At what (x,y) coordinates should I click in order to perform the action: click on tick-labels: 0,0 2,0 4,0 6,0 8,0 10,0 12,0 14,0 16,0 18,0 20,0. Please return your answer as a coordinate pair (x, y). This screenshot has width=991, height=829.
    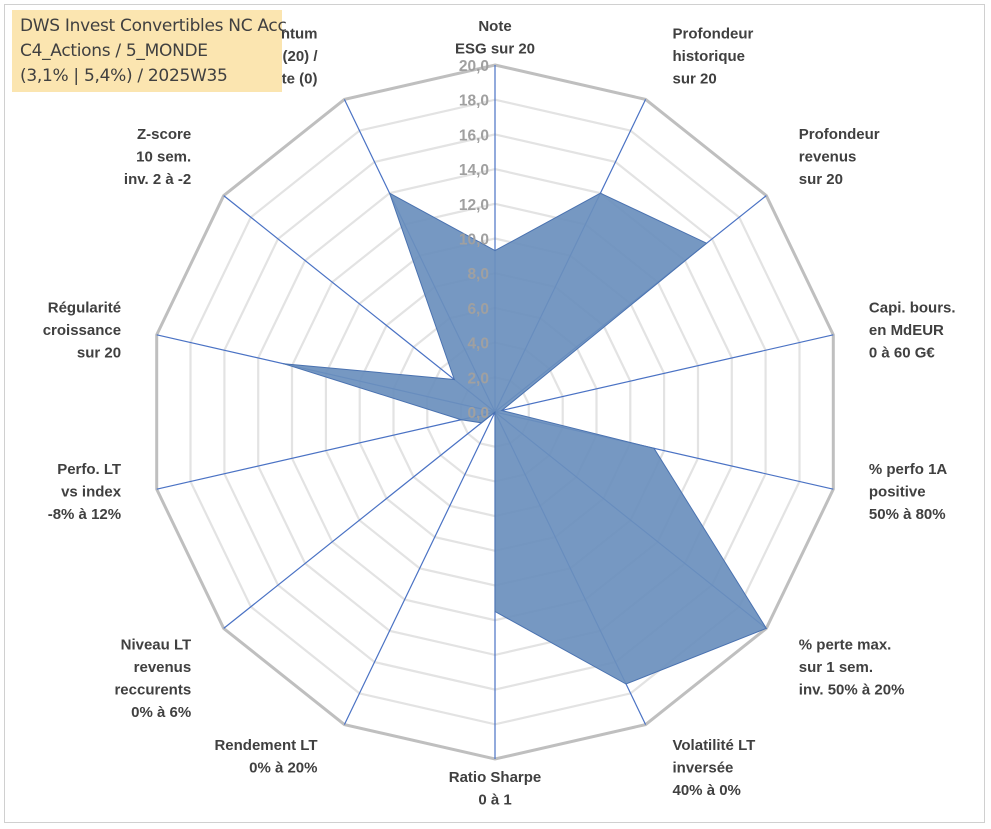
    Looking at the image, I should click on (474, 240).